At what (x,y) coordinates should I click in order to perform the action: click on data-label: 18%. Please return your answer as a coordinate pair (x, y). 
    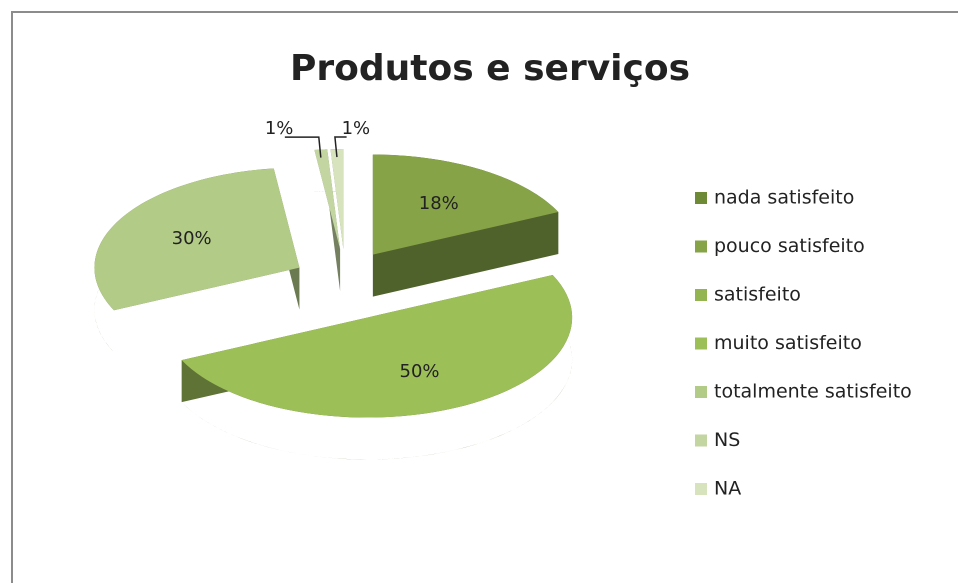
    Looking at the image, I should click on (439, 203).